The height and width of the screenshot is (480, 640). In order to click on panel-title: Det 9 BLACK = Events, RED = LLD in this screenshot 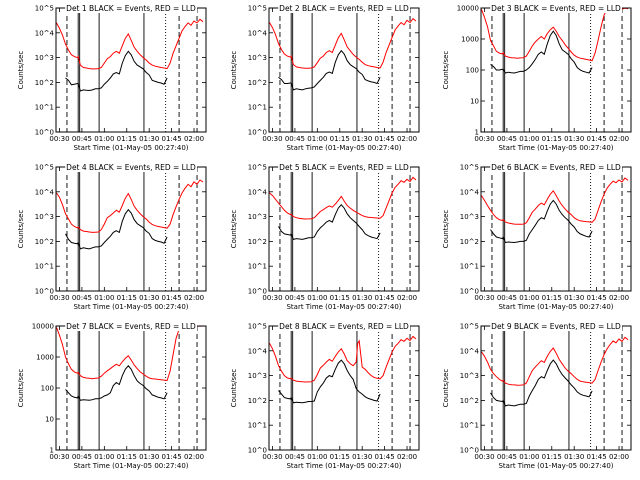, I will do `click(556, 326)`.